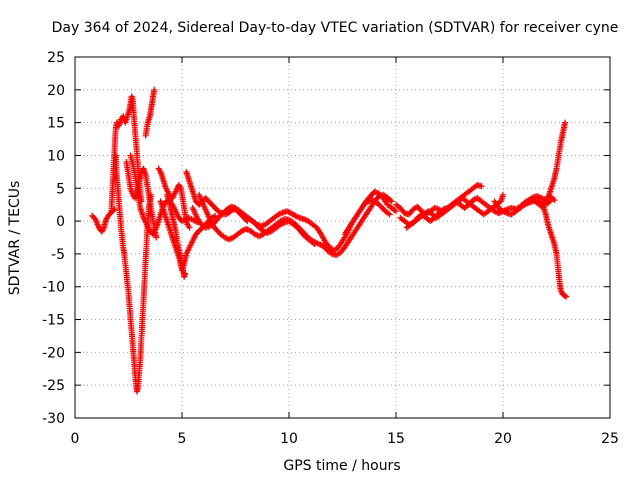  What do you see at coordinates (15, 238) in the screenshot?
I see `y-axis-label: SDTVAR / TECUs` at bounding box center [15, 238].